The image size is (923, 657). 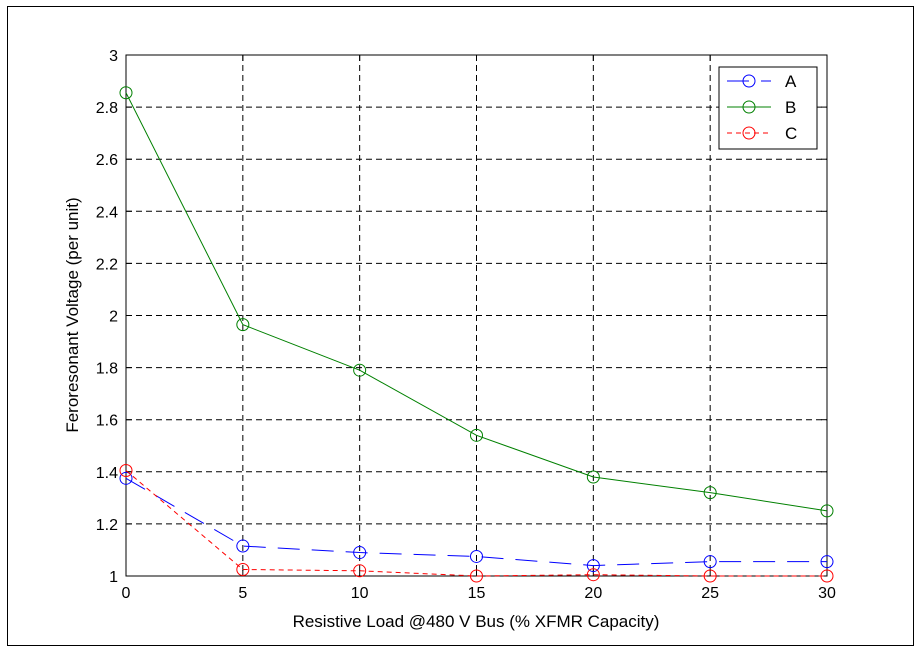 I want to click on y-tick-label: 1.4, so click(x=107, y=473).